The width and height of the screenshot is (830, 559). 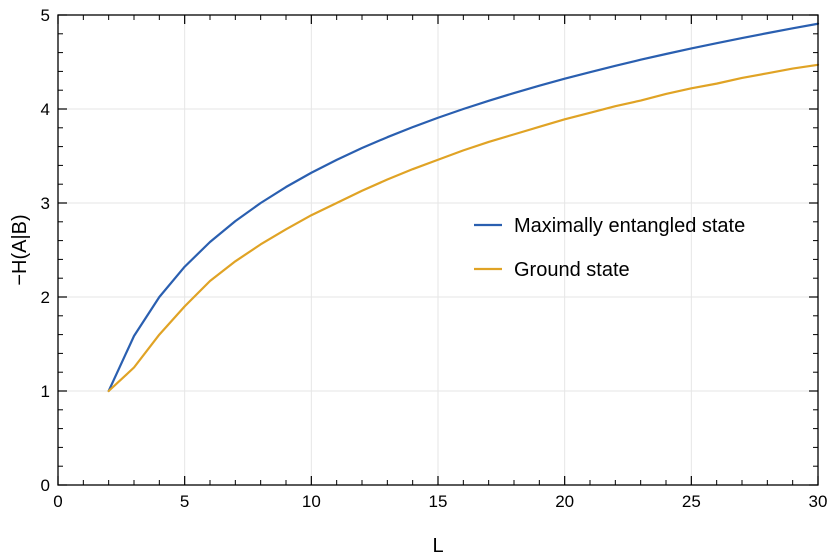 I want to click on x-tick-label: 0, so click(x=57, y=501).